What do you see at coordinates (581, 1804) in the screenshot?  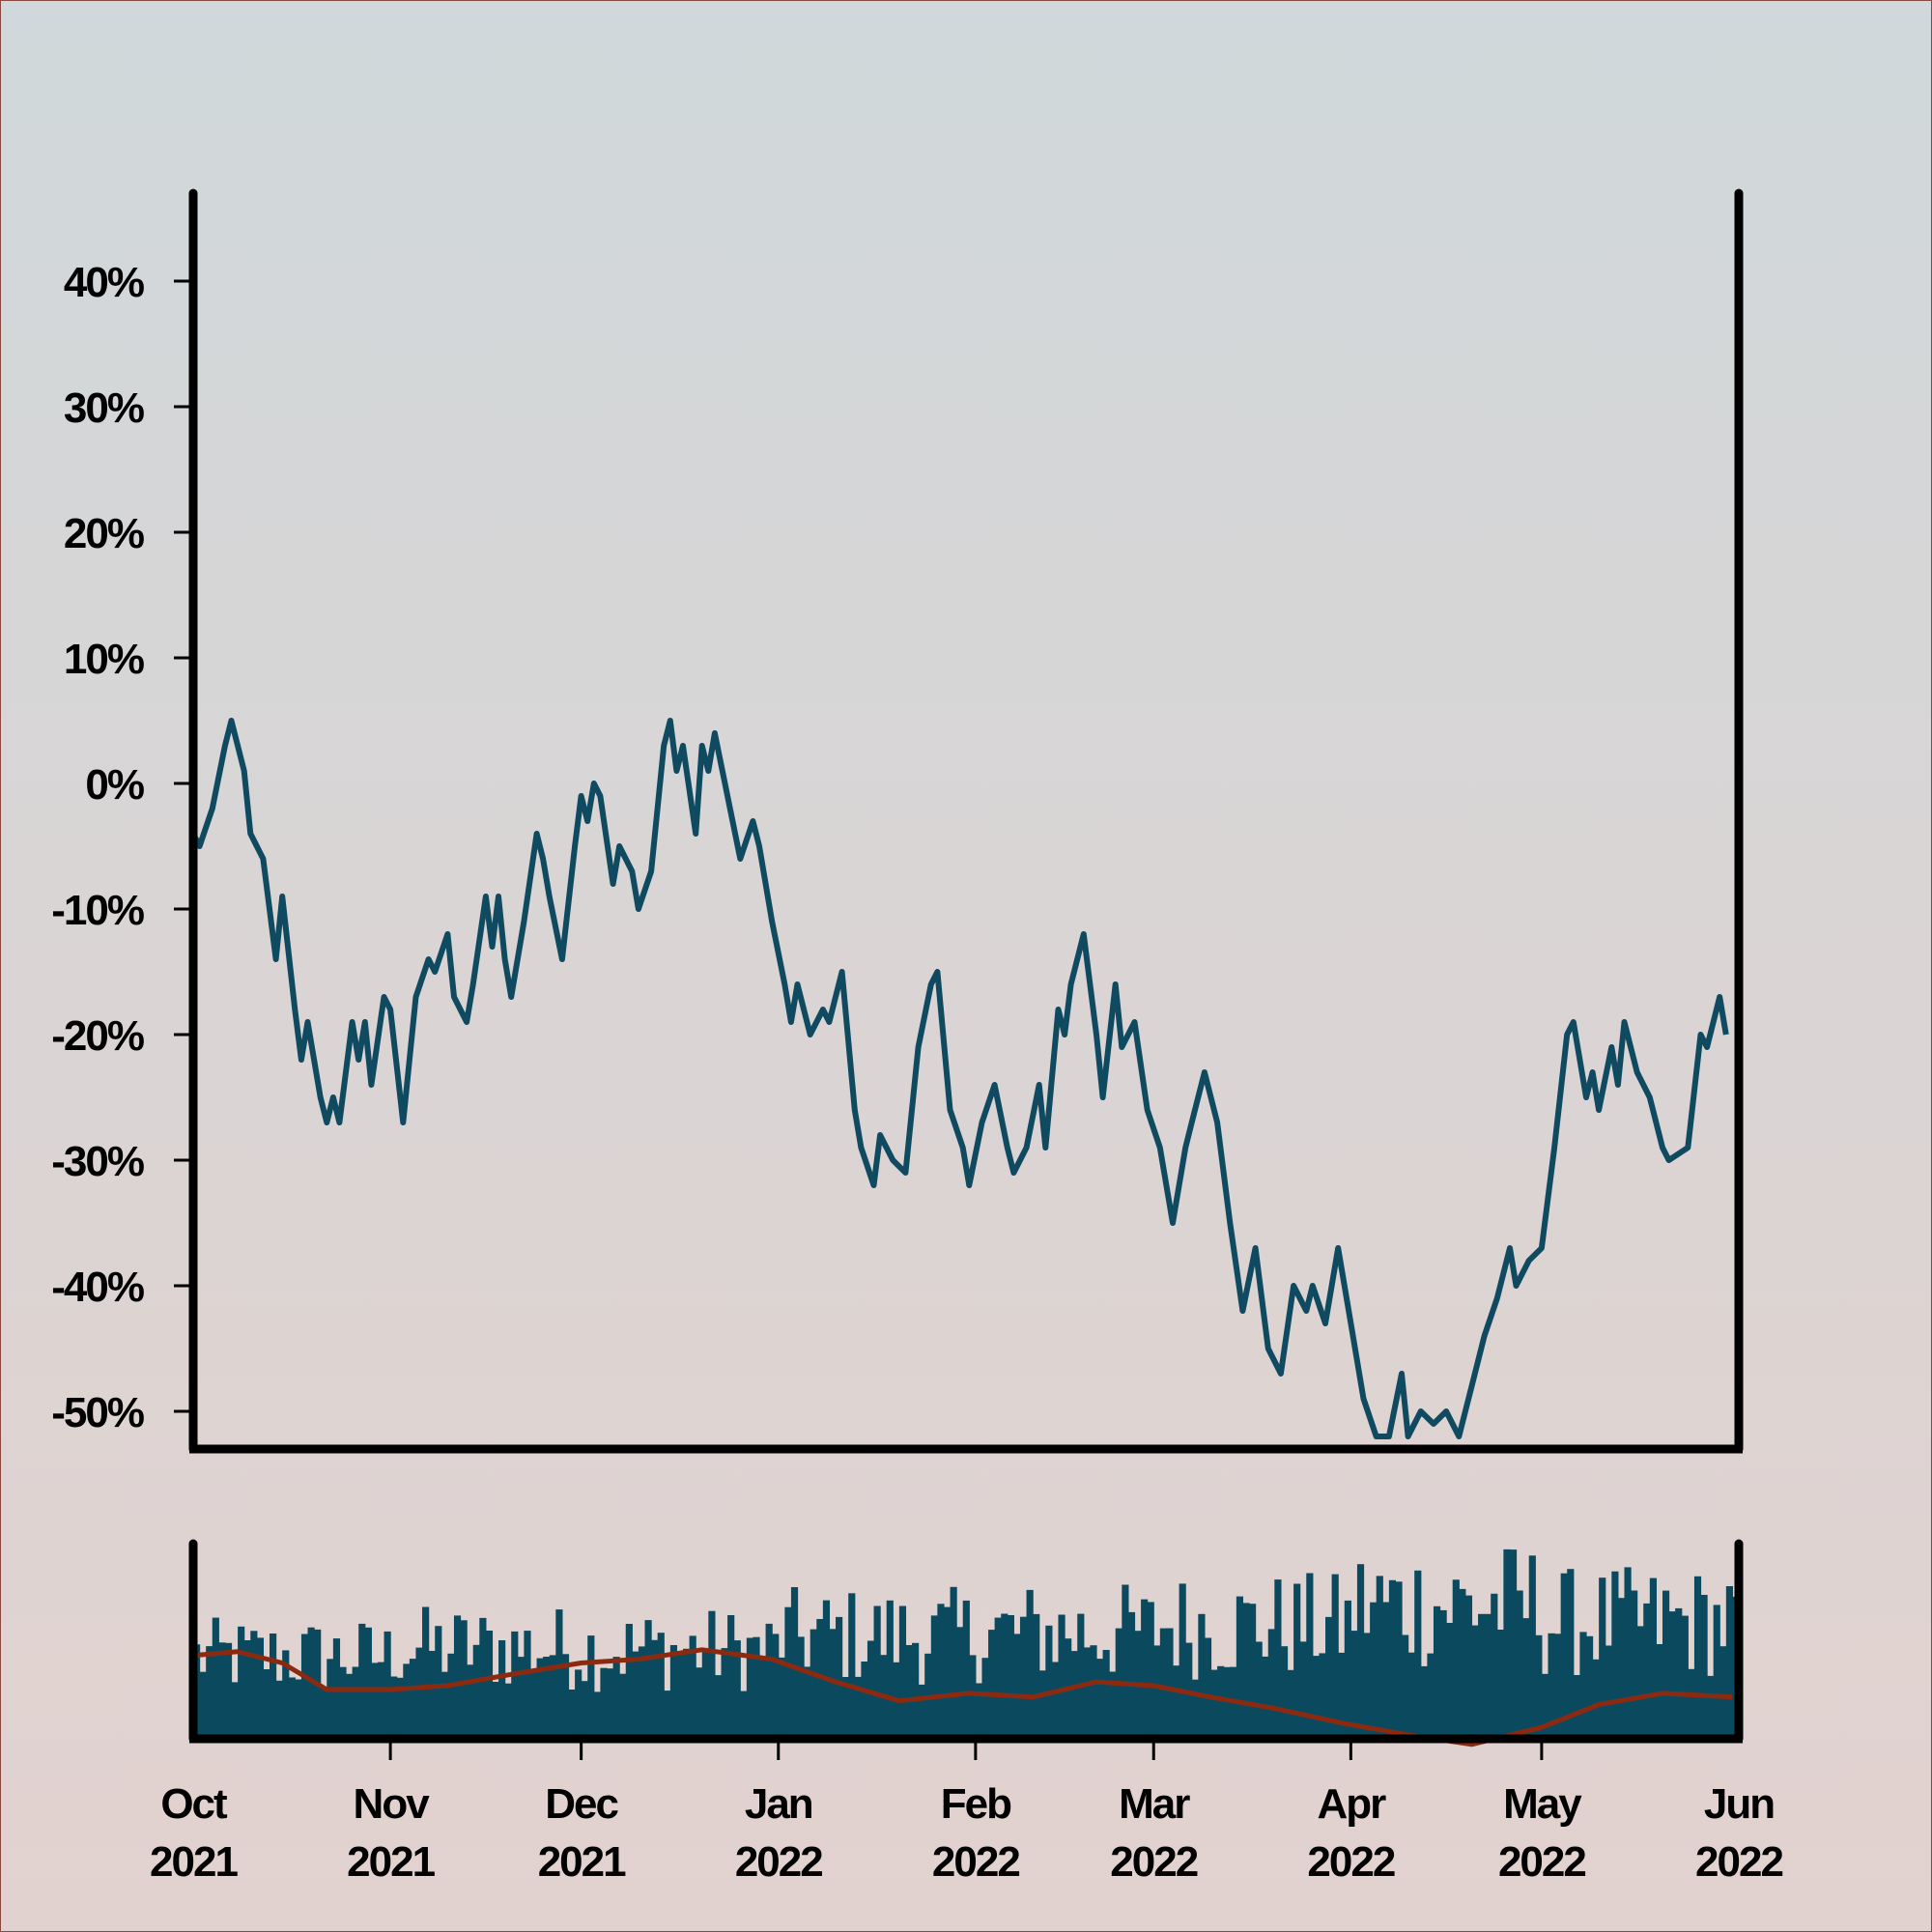 I see `x-tick-label-month: Dec` at bounding box center [581, 1804].